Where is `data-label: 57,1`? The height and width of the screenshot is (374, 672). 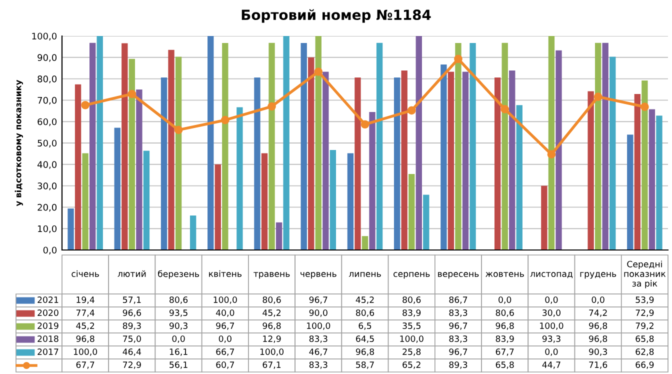
data-label: 57,1 is located at coordinates (132, 300).